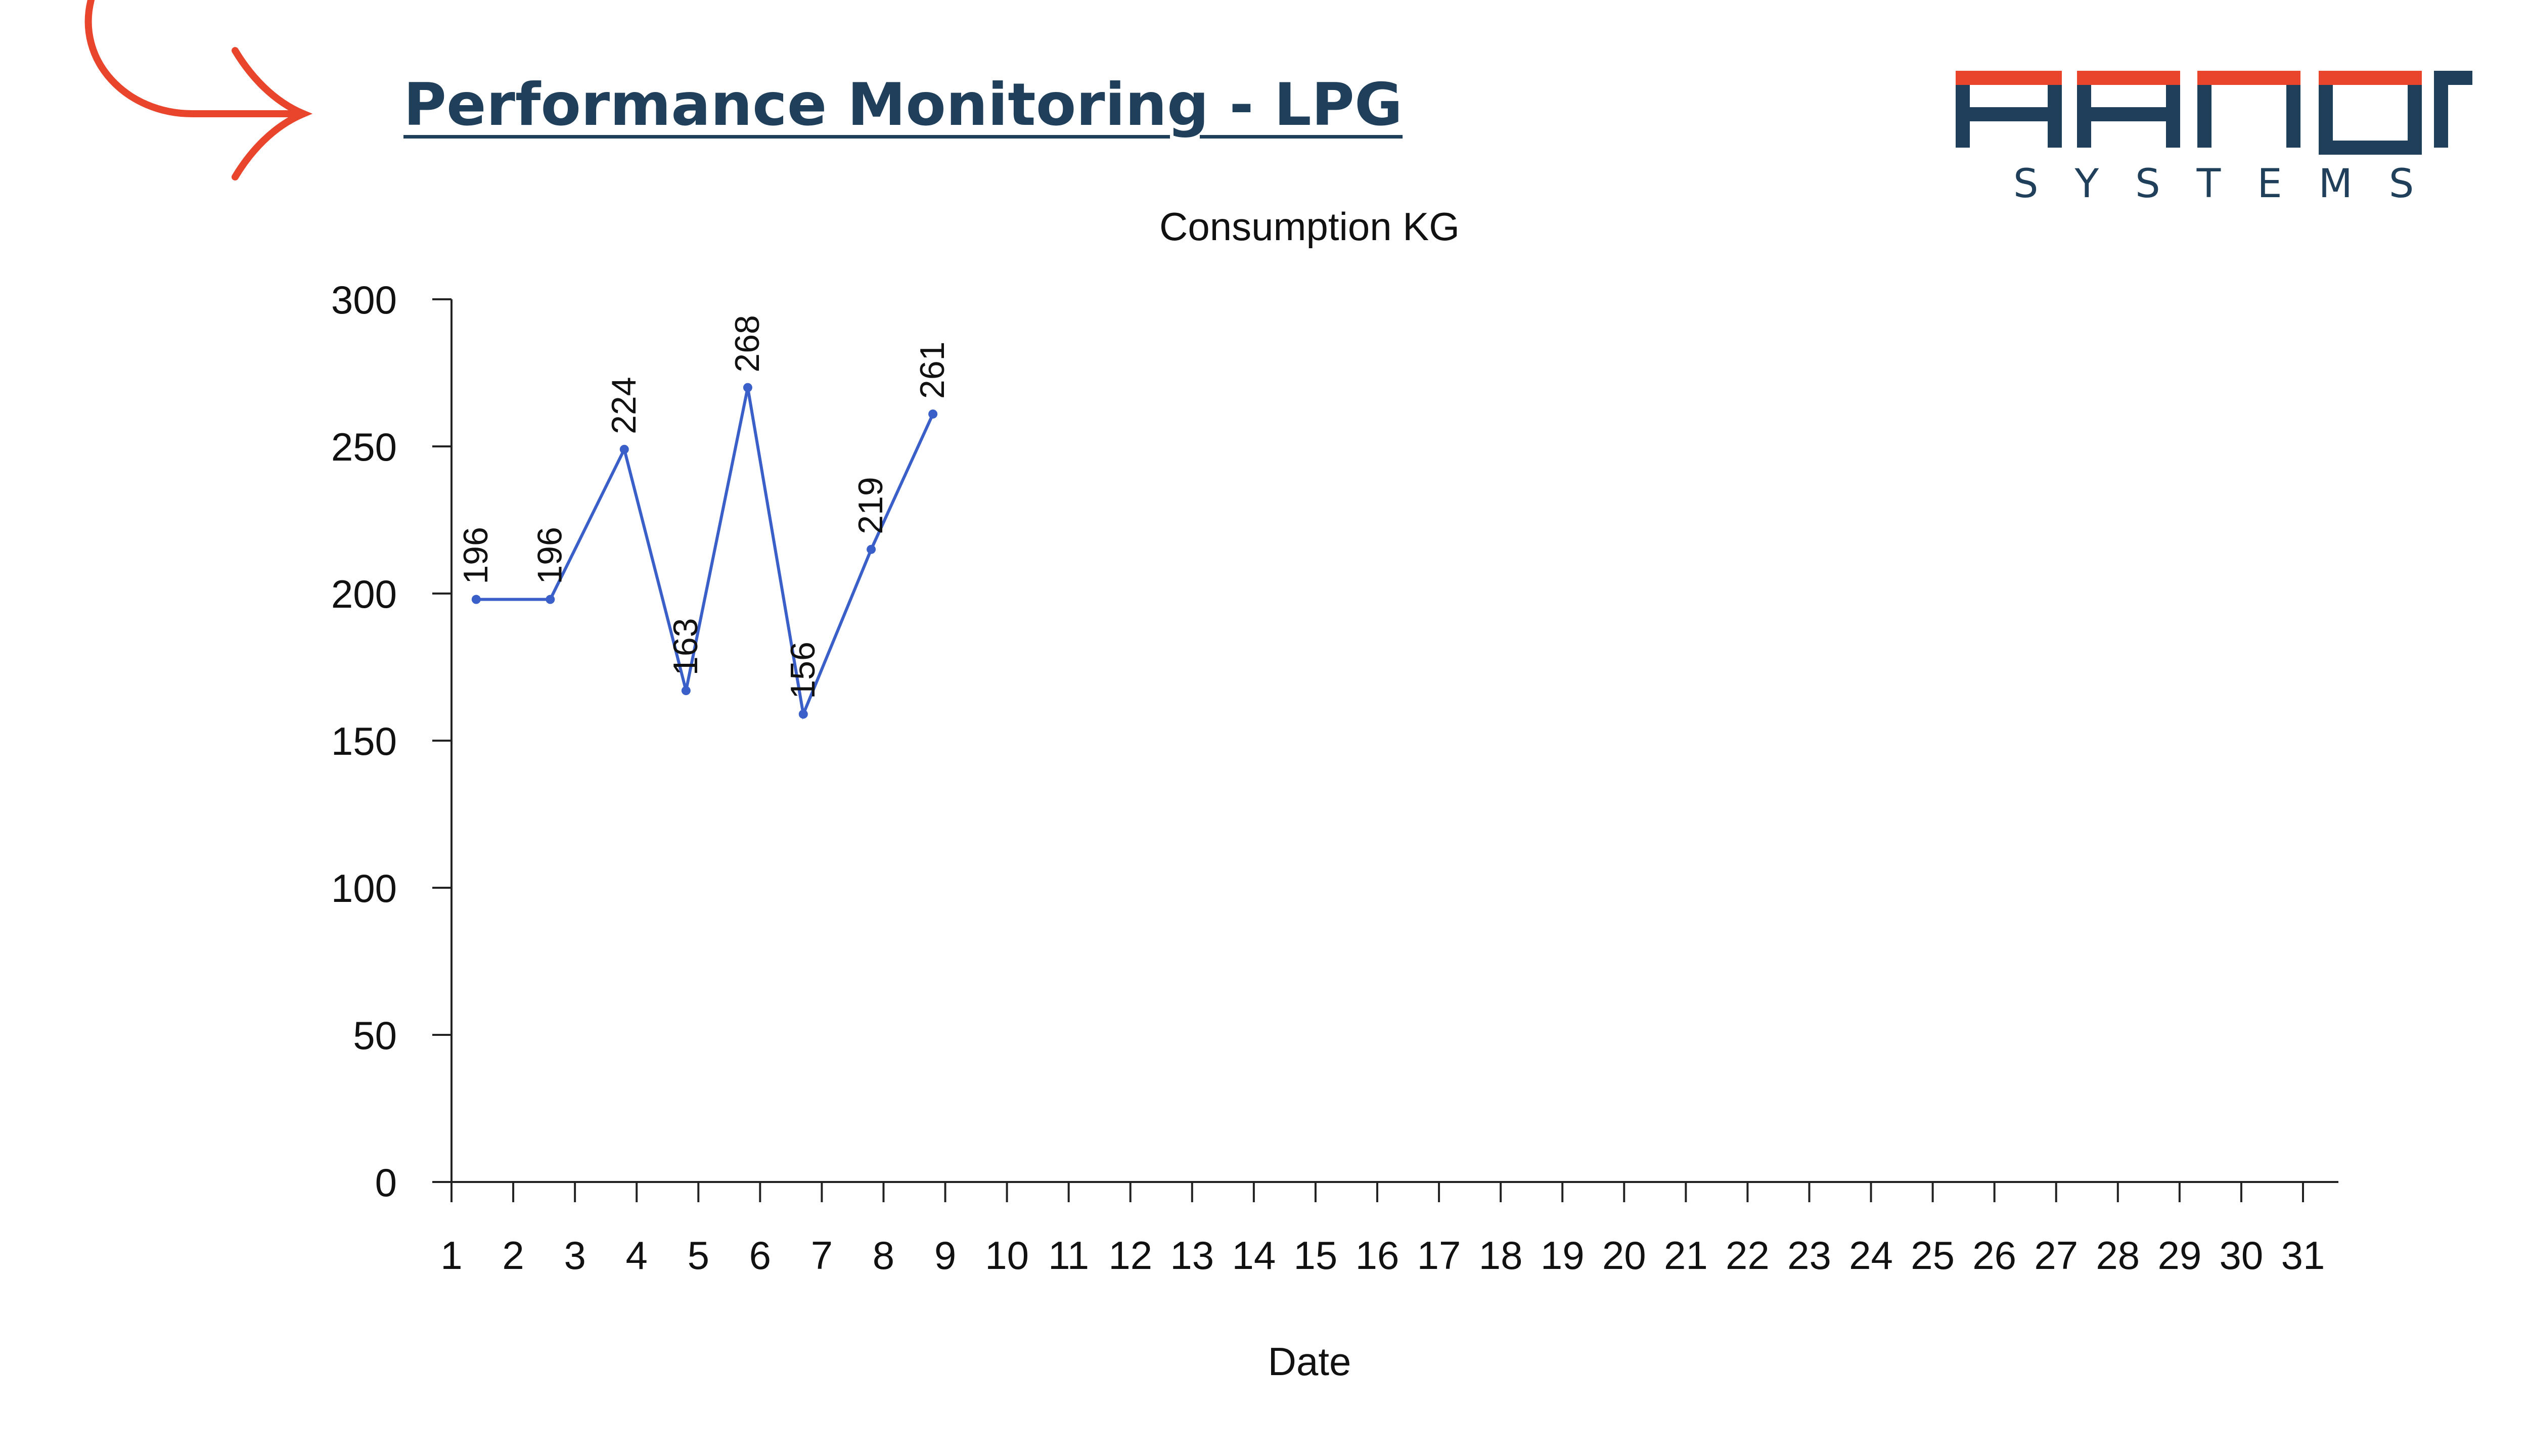 This screenshot has width=2528, height=1456. I want to click on x-tick-label: 6, so click(760, 1255).